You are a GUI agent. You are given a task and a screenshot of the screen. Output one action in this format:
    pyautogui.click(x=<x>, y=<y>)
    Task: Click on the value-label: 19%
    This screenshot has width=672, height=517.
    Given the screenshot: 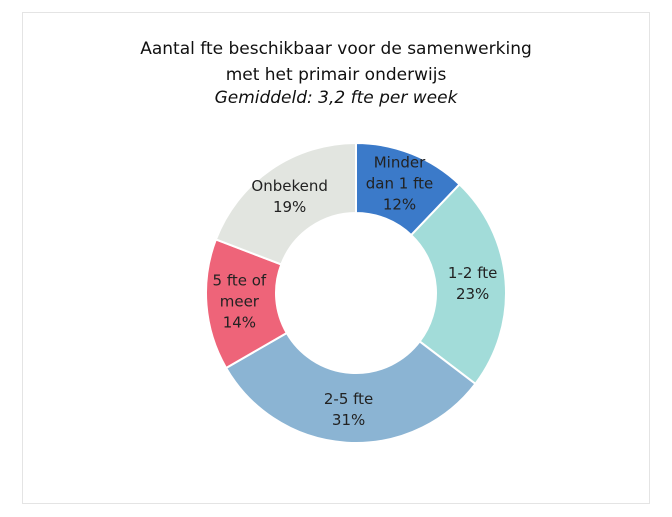 What is the action you would take?
    pyautogui.click(x=289, y=206)
    